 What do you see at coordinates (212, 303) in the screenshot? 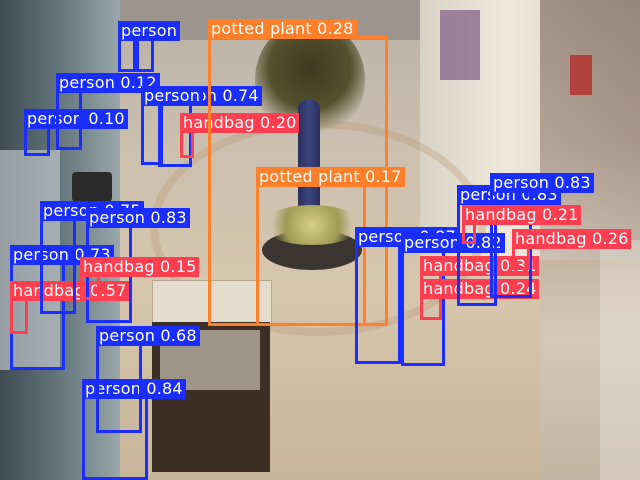
I see `kiosk-counter` at bounding box center [212, 303].